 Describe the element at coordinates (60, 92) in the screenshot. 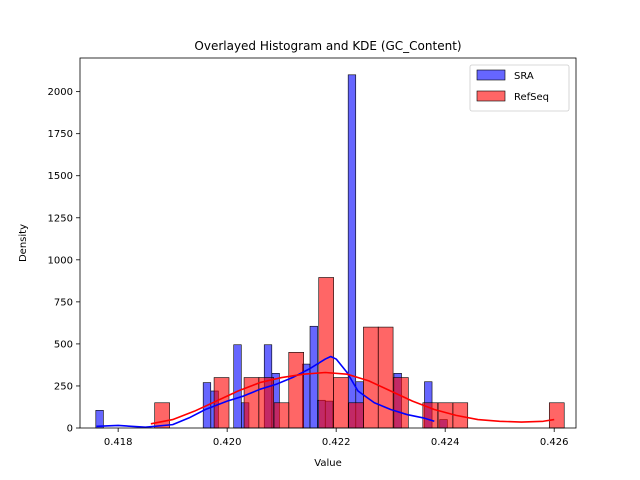

I see `y-tick-label: 2000` at that location.